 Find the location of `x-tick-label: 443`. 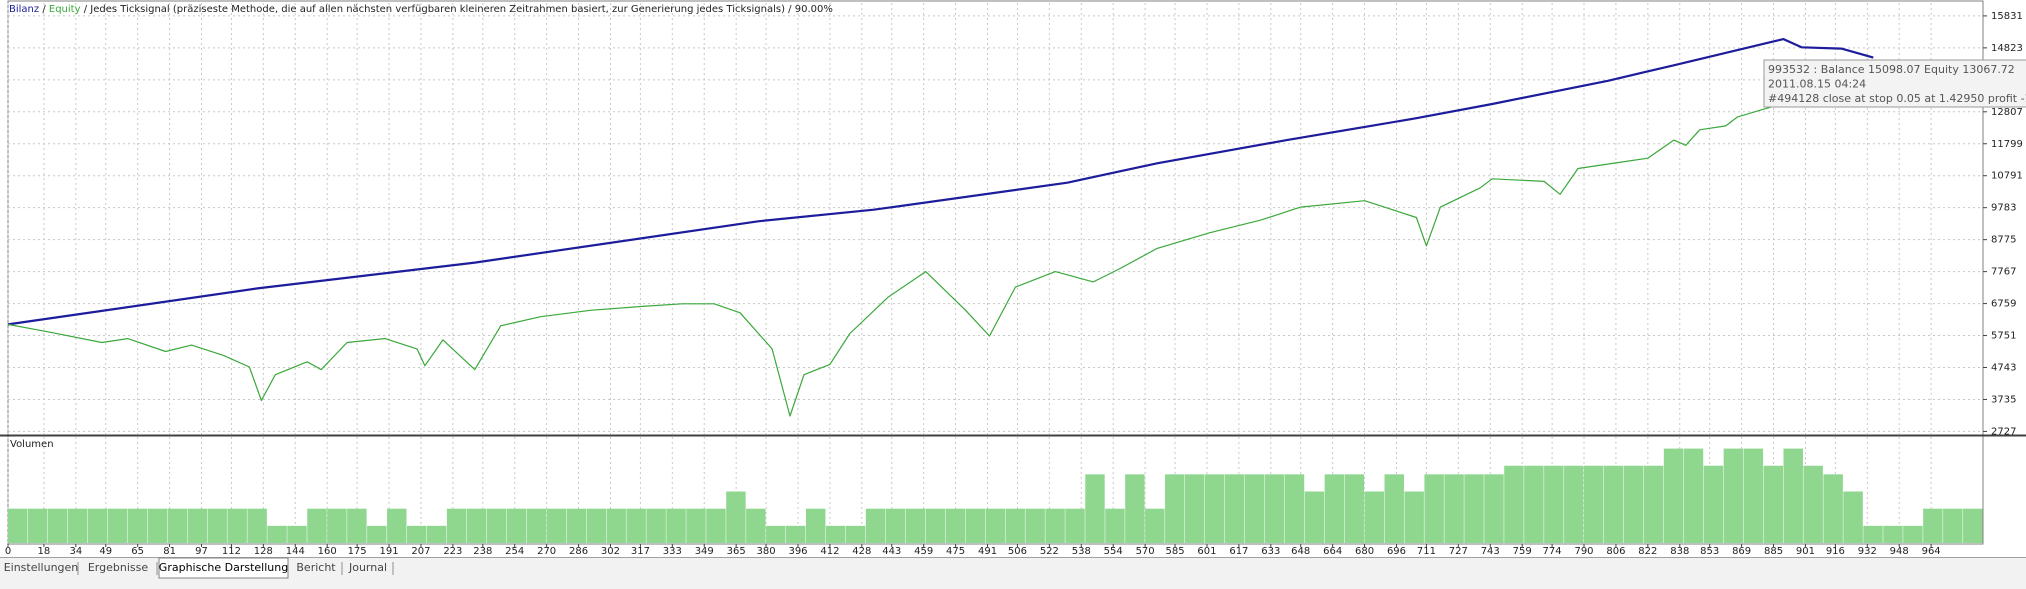

x-tick-label: 443 is located at coordinates (891, 551).